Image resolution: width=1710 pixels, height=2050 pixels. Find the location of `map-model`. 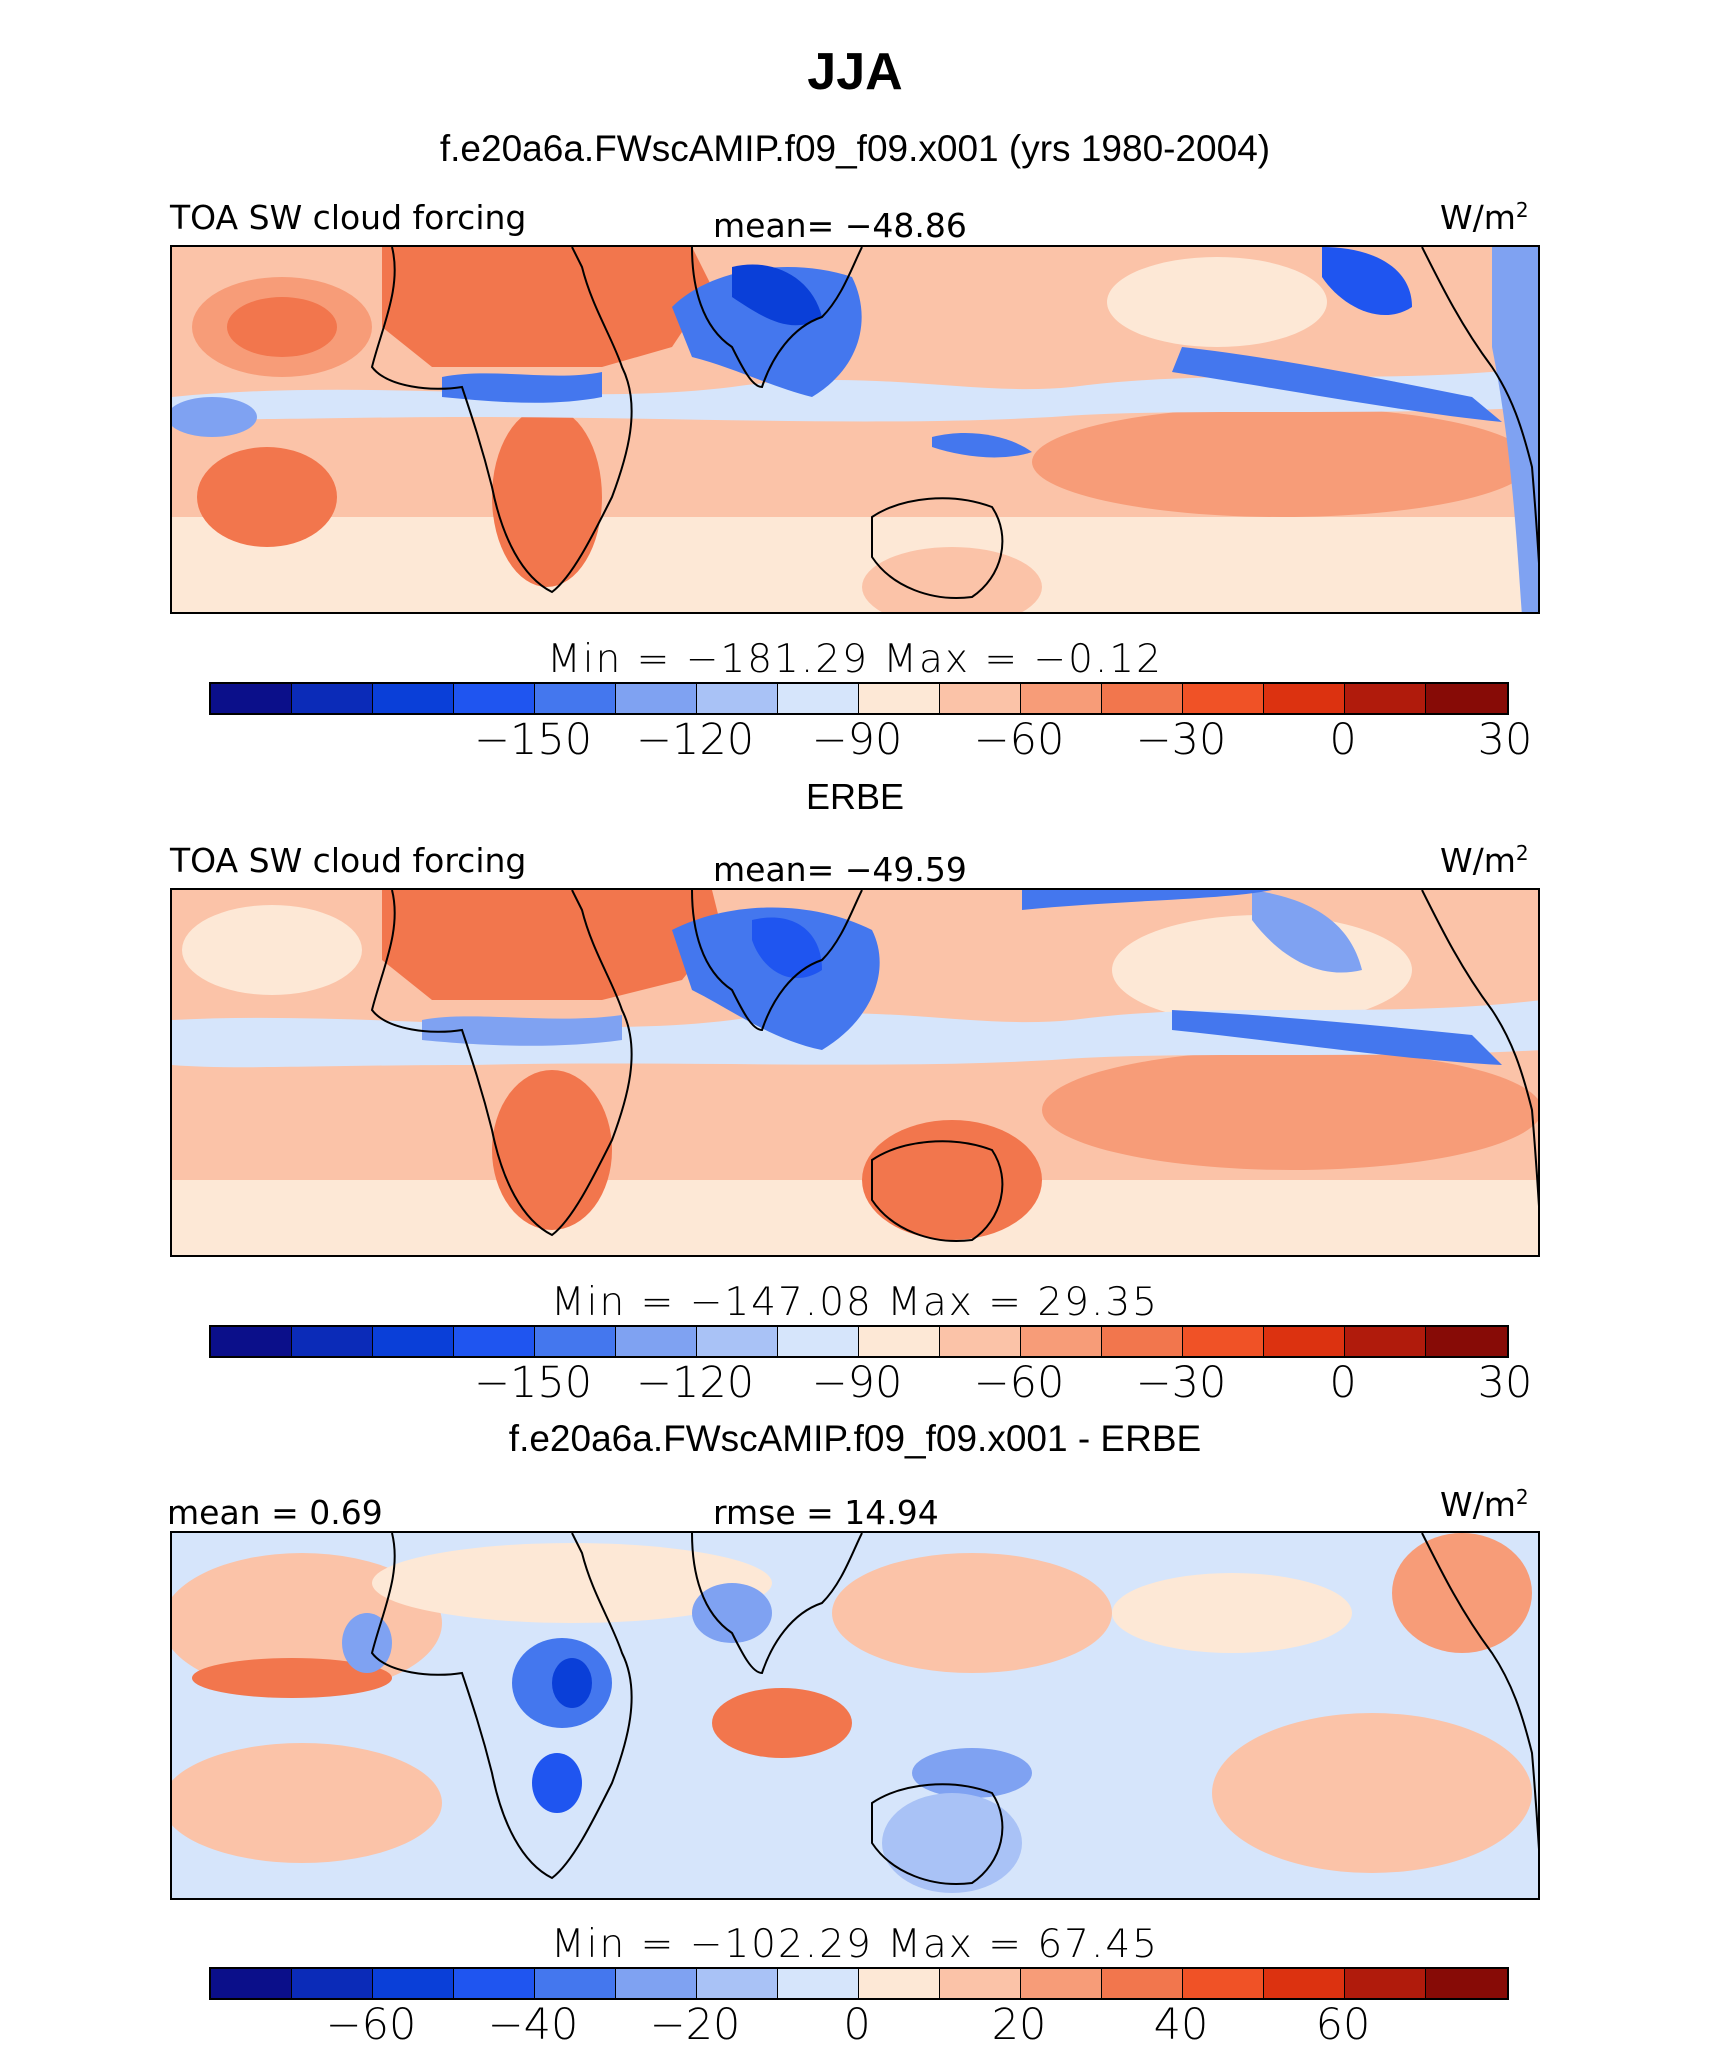

map-model is located at coordinates (855, 429).